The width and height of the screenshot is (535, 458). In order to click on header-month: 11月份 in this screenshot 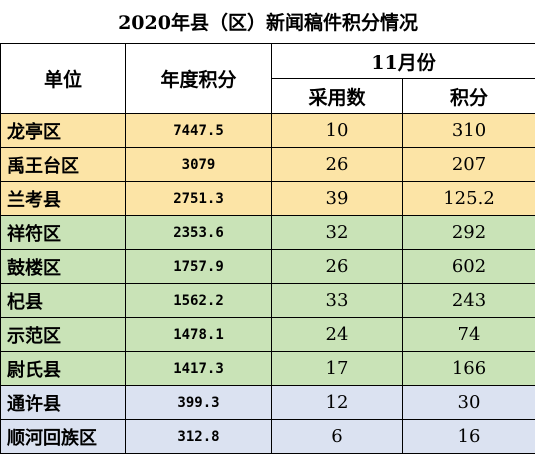, I will do `click(402, 61)`.